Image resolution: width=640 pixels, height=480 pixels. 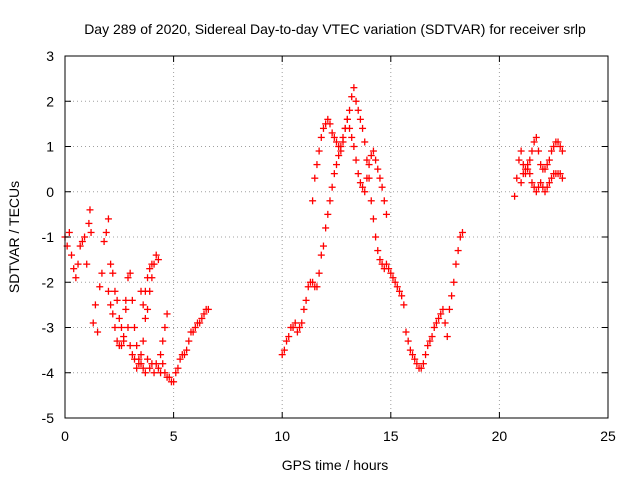 I want to click on y-tick-label: 1, so click(x=50, y=147).